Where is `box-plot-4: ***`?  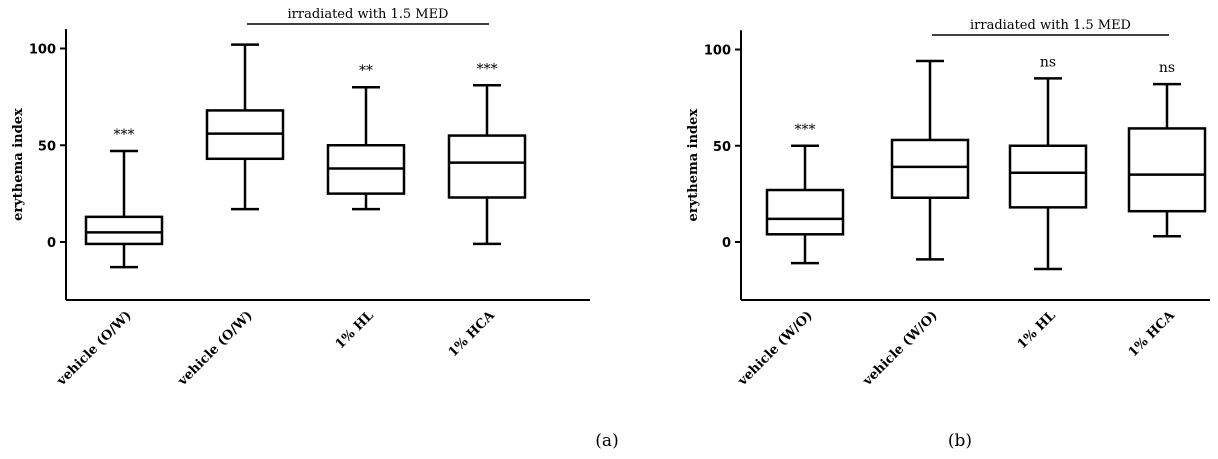 box-plot-4: *** is located at coordinates (487, 153).